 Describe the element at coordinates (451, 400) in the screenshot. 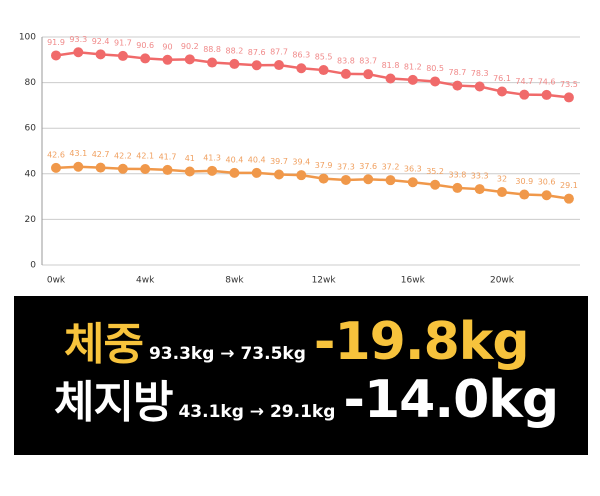

I see `summary-change: -14.0kg` at that location.